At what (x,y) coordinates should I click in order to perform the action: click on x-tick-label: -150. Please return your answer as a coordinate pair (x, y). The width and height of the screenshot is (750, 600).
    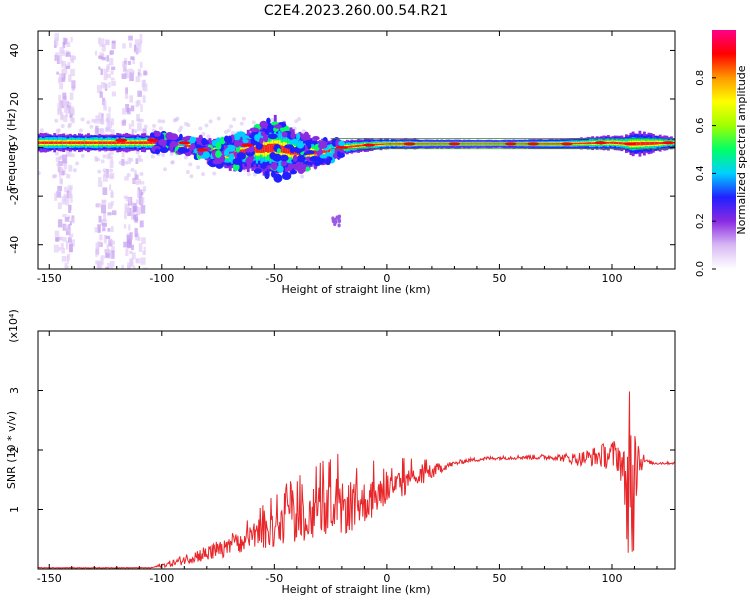
    Looking at the image, I should click on (49, 278).